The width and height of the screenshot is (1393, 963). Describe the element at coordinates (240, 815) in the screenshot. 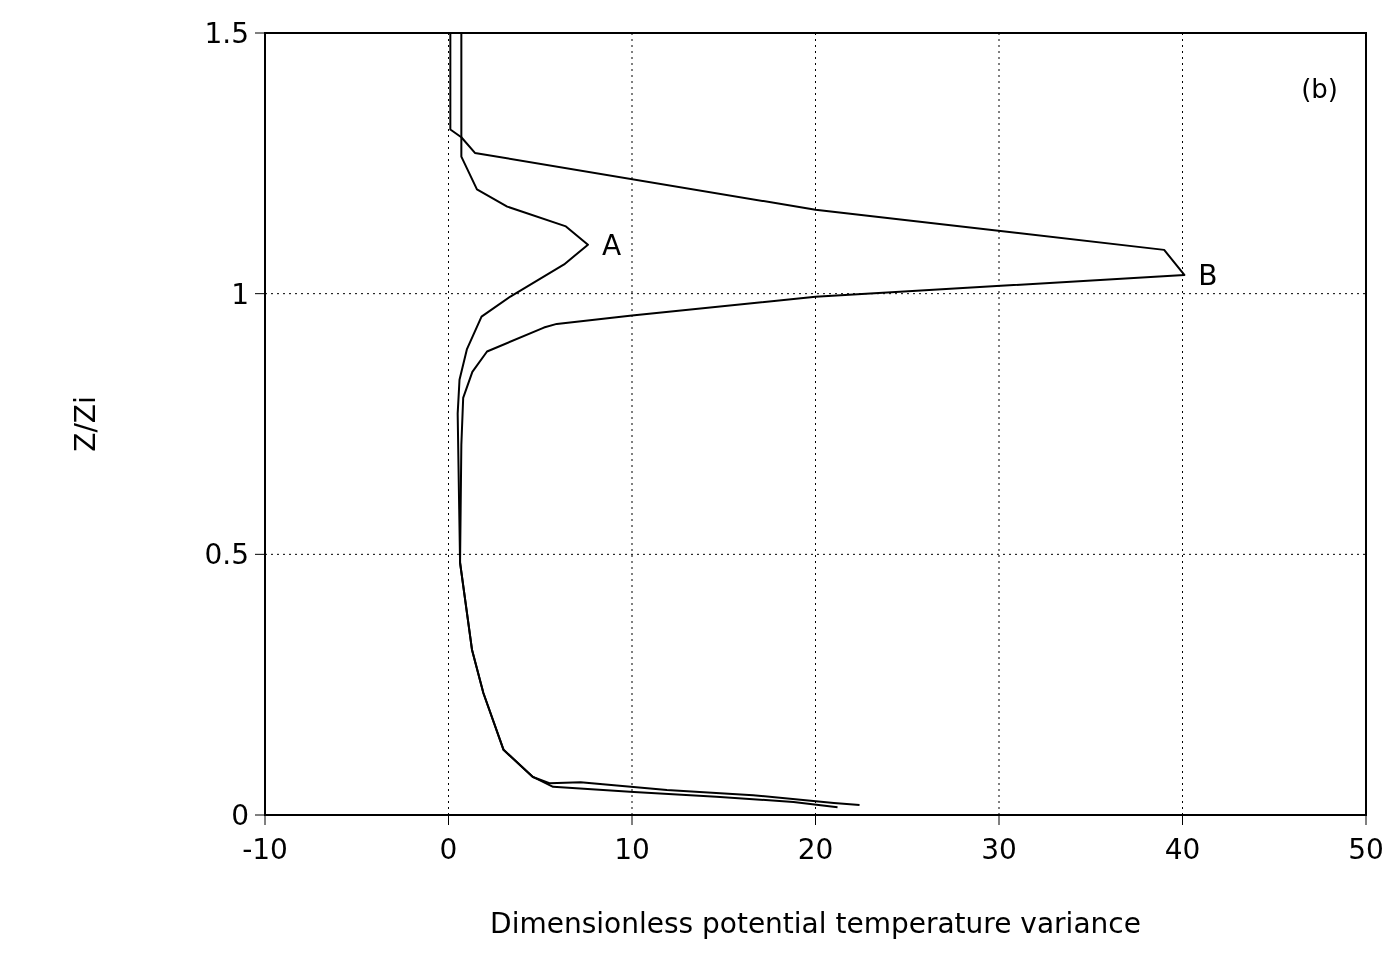

I see `y-tick-label: 0` at that location.